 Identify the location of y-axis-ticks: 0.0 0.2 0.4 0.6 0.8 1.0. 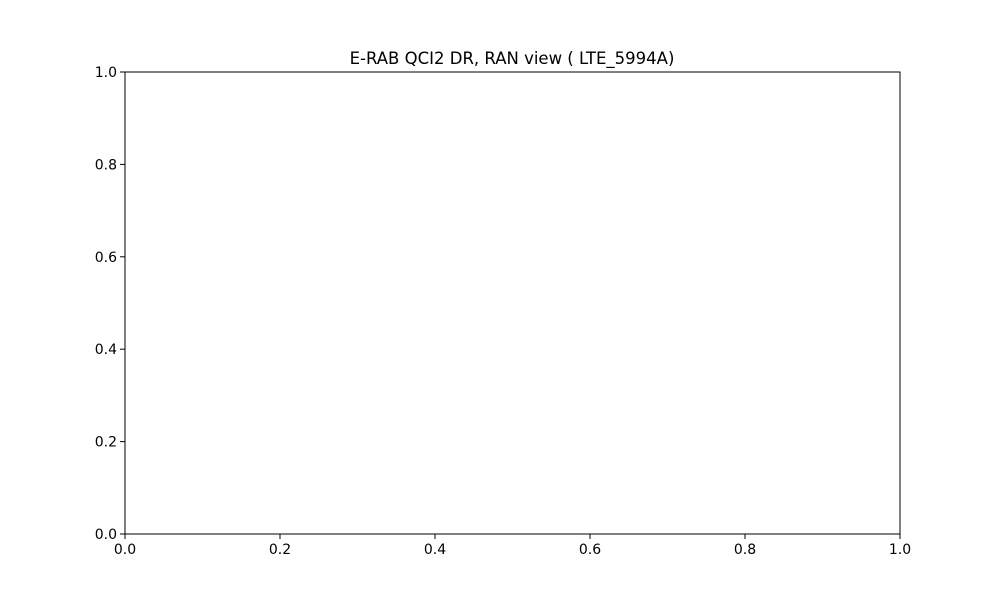
(110, 304).